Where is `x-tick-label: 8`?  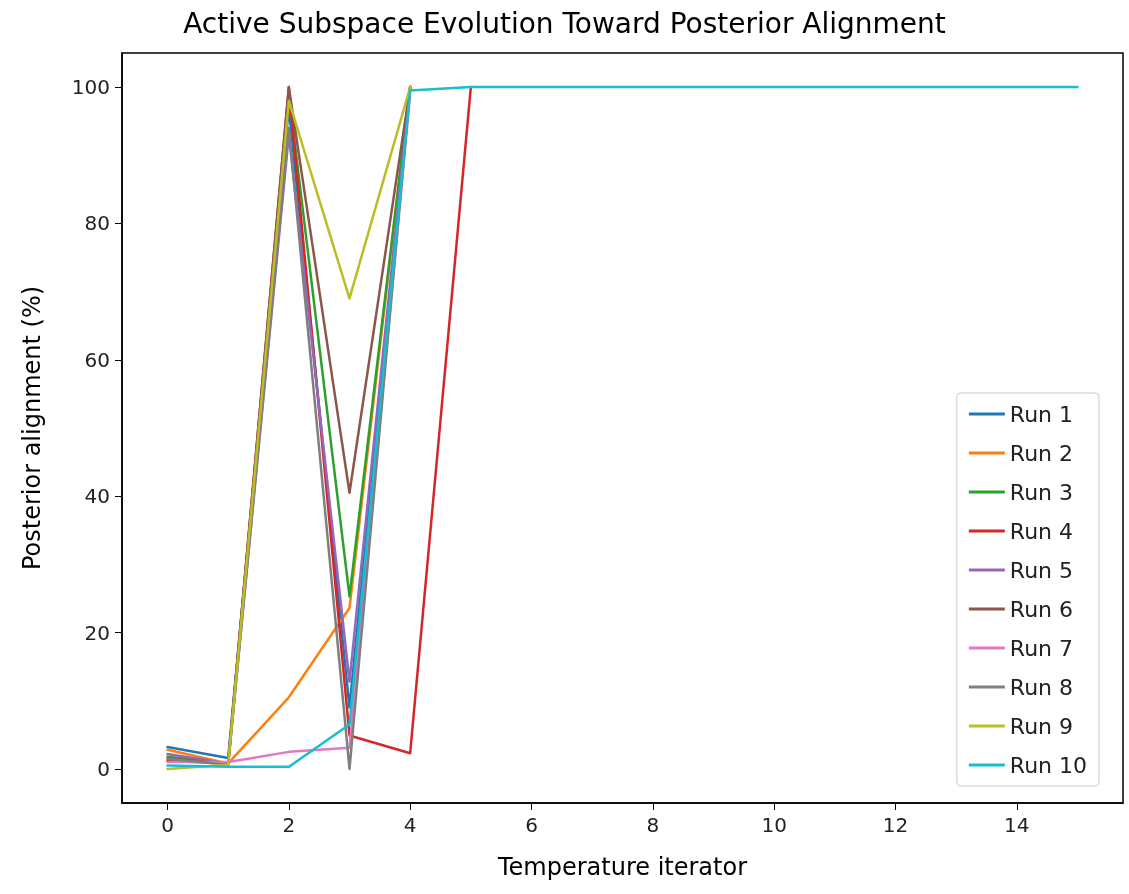
x-tick-label: 8 is located at coordinates (653, 825).